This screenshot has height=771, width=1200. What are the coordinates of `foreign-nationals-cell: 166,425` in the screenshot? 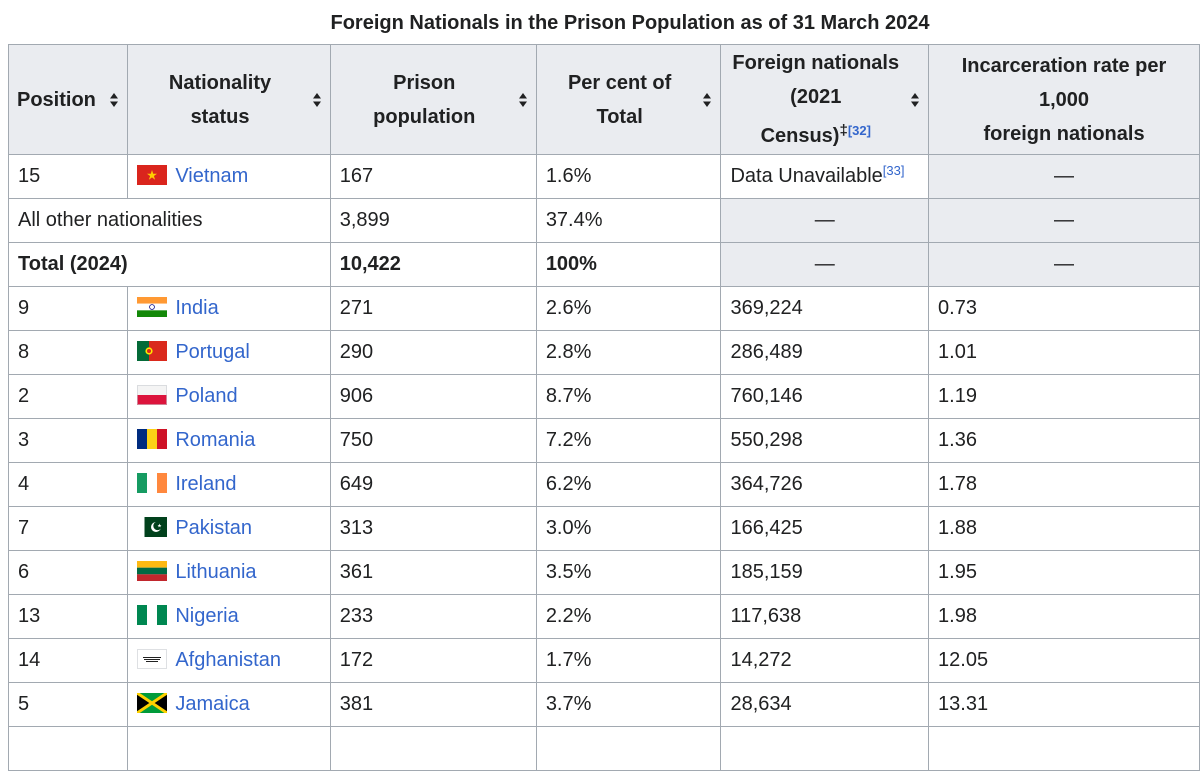 It's located at (825, 528).